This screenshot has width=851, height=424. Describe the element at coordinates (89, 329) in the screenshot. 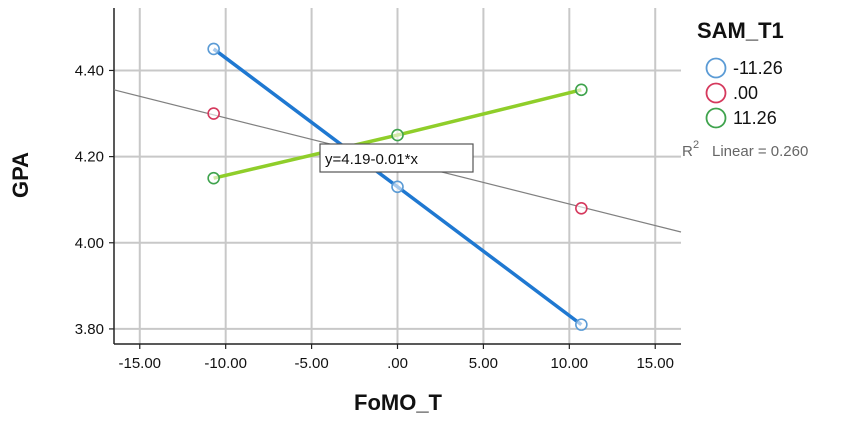

I see `y-tick-label: 3.80` at that location.